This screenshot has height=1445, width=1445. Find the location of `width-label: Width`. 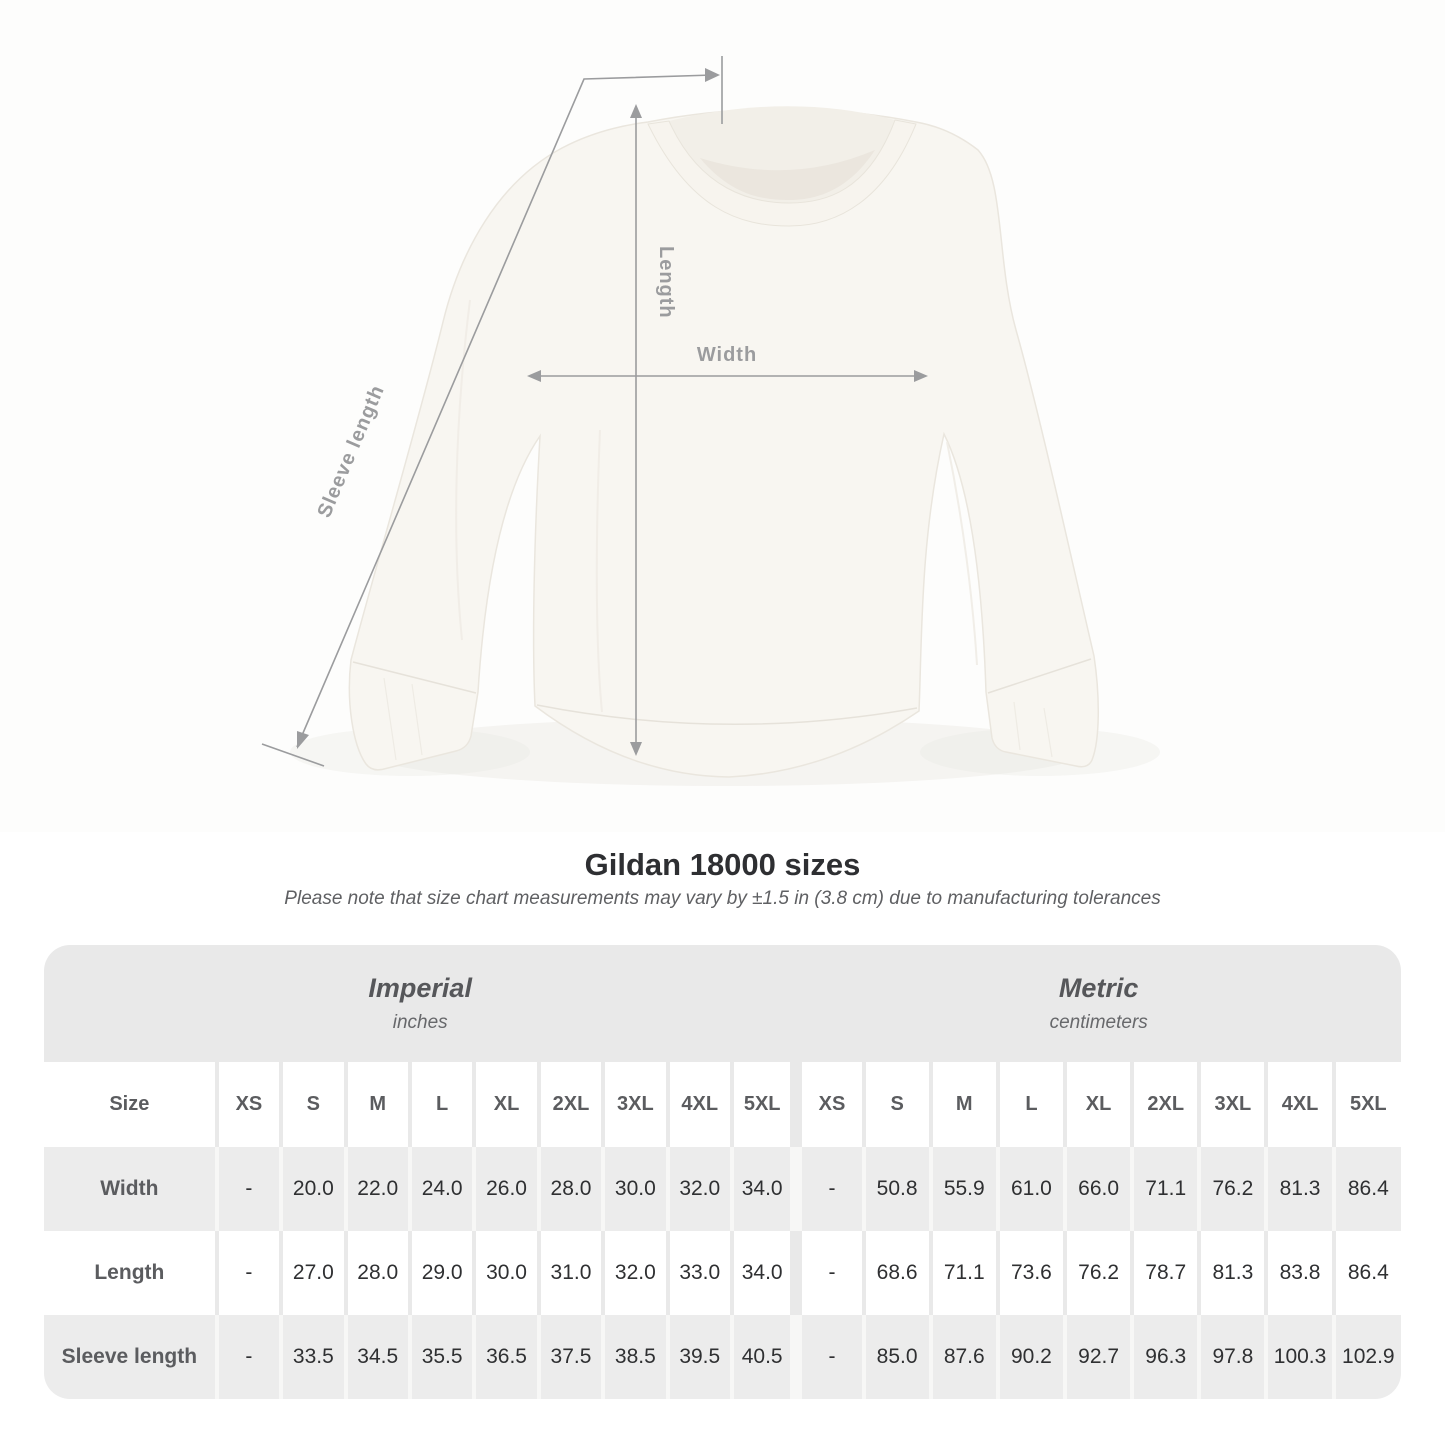

width-label: Width is located at coordinates (727, 355).